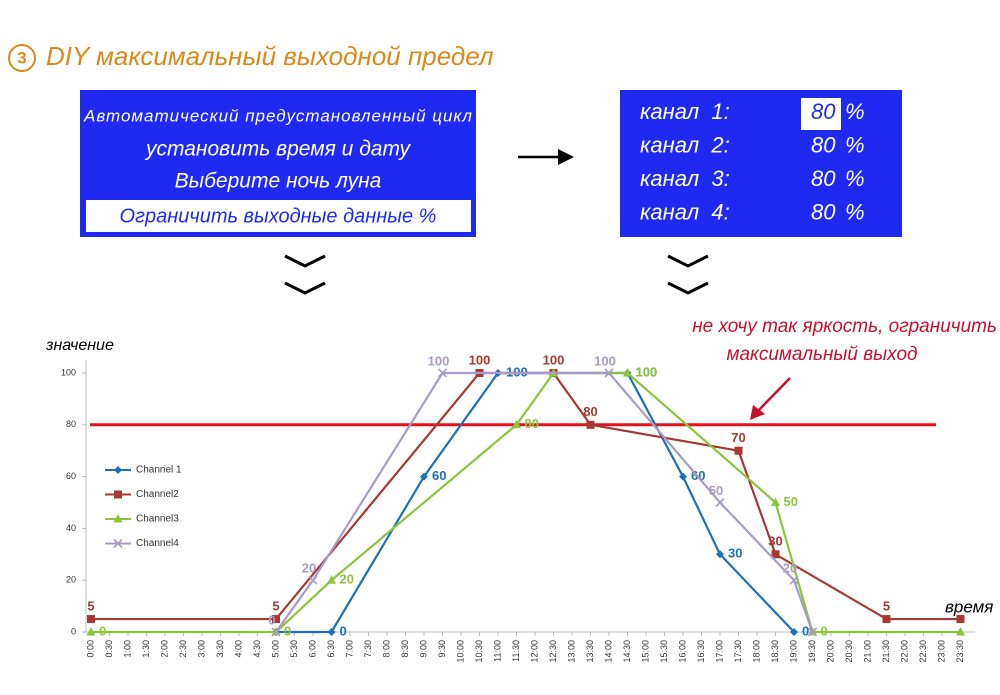 The height and width of the screenshot is (695, 1000). What do you see at coordinates (157, 519) in the screenshot?
I see `legend-label: Channel3` at bounding box center [157, 519].